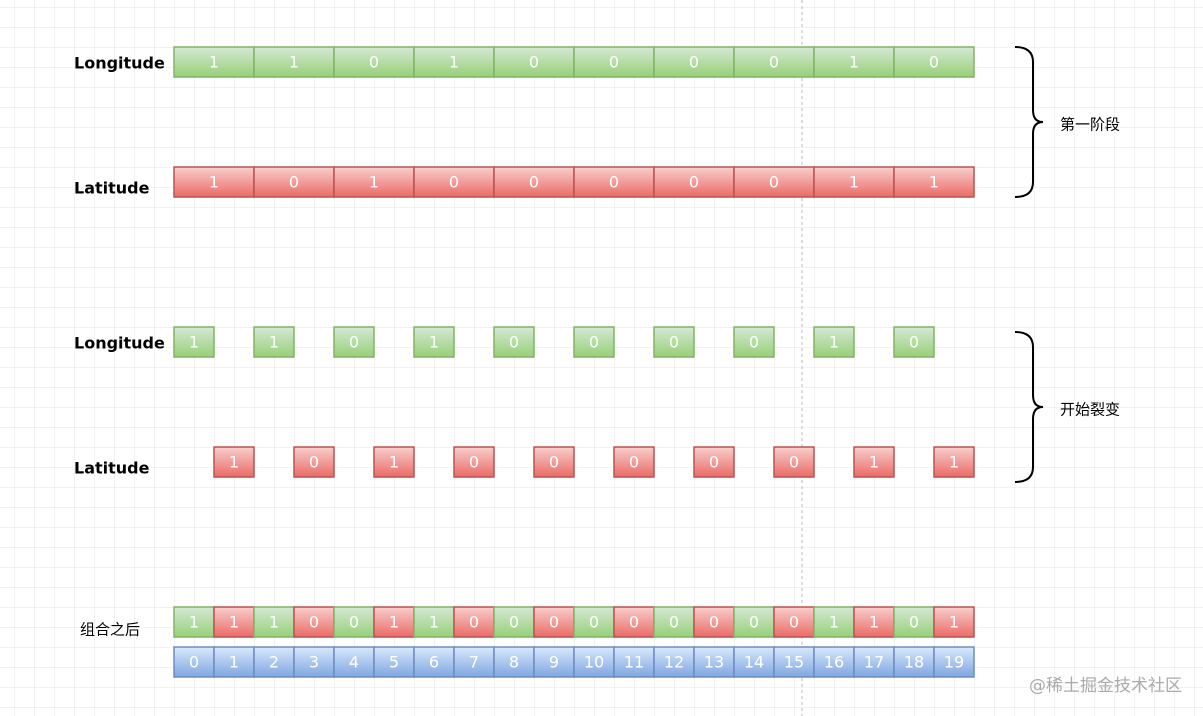  Describe the element at coordinates (274, 662) in the screenshot. I see `bit-value: 2` at that location.